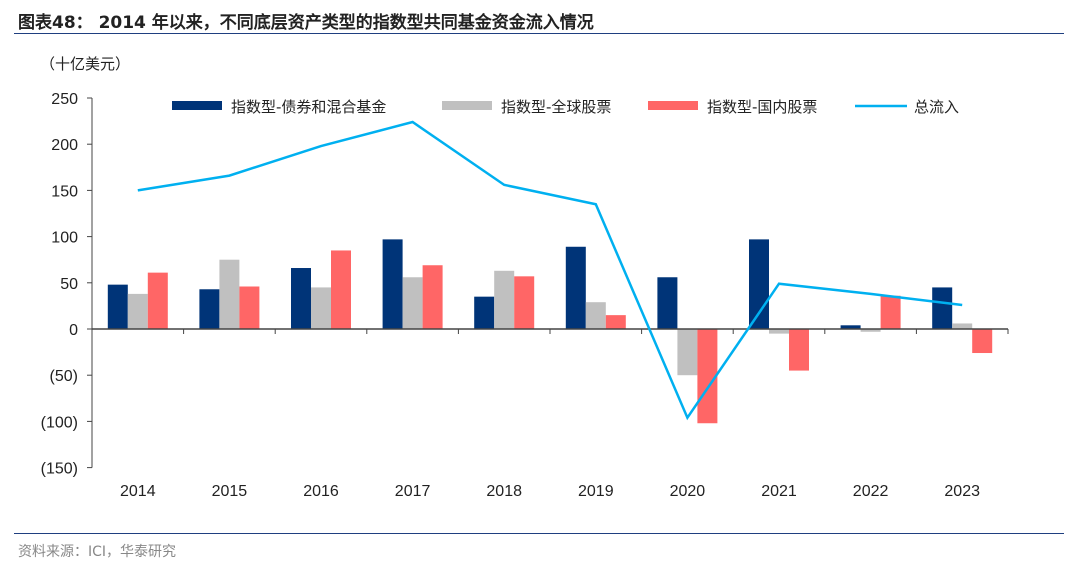  Describe the element at coordinates (936, 107) in the screenshot. I see `legend-label: 总流入` at that location.